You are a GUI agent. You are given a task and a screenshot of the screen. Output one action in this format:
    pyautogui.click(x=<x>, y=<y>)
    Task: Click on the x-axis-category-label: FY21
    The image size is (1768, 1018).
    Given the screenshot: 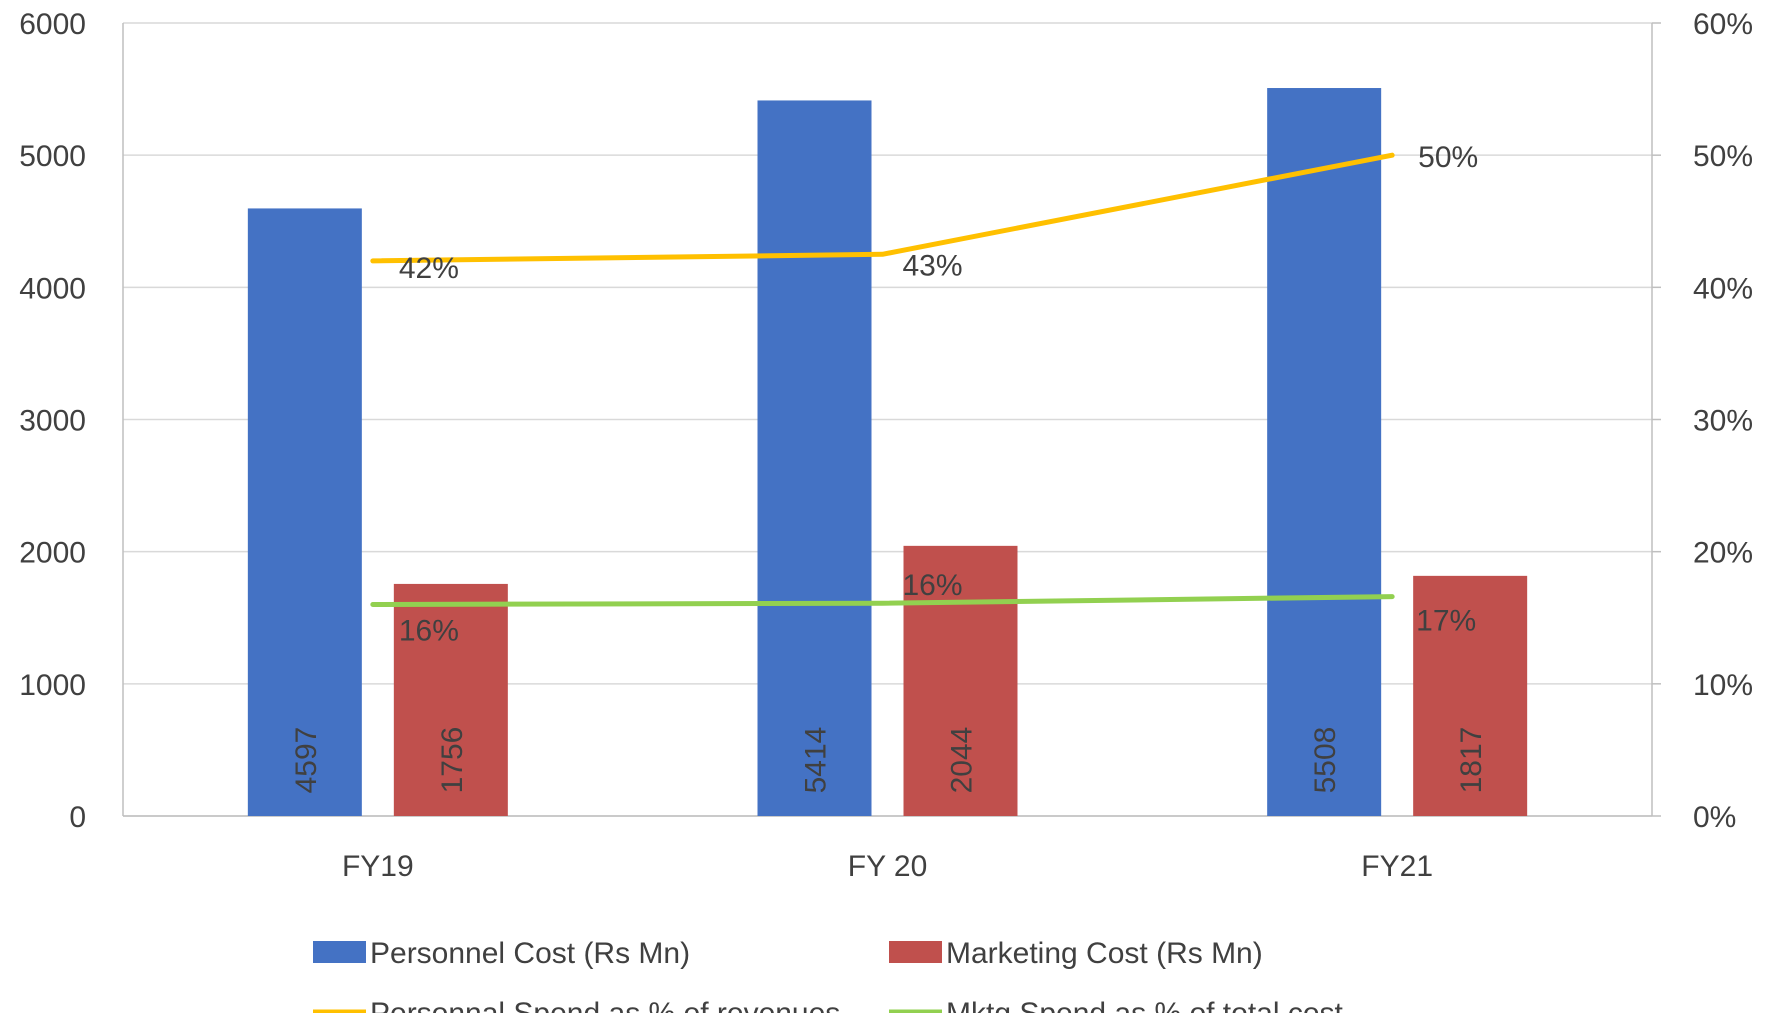 What is the action you would take?
    pyautogui.click(x=1397, y=866)
    